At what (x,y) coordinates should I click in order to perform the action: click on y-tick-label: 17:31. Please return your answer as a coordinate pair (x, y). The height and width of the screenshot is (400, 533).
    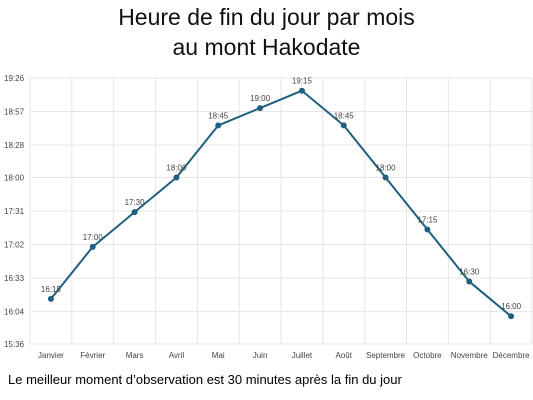
    Looking at the image, I should click on (14, 211).